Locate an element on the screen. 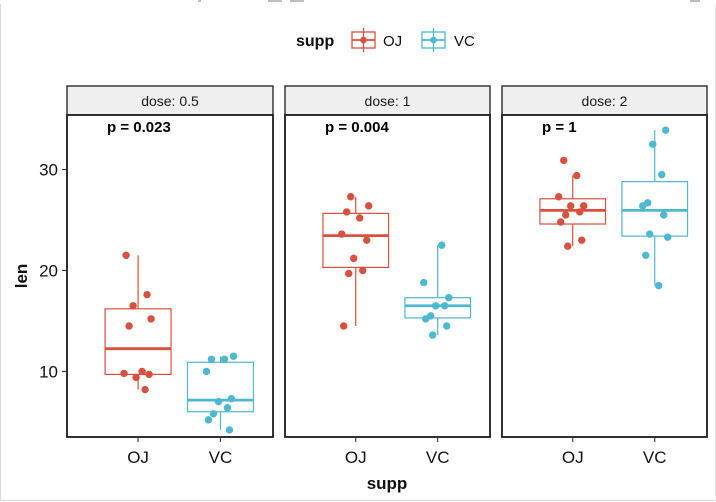 This screenshot has height=502, width=716. x-axis-title: supp is located at coordinates (387, 483).